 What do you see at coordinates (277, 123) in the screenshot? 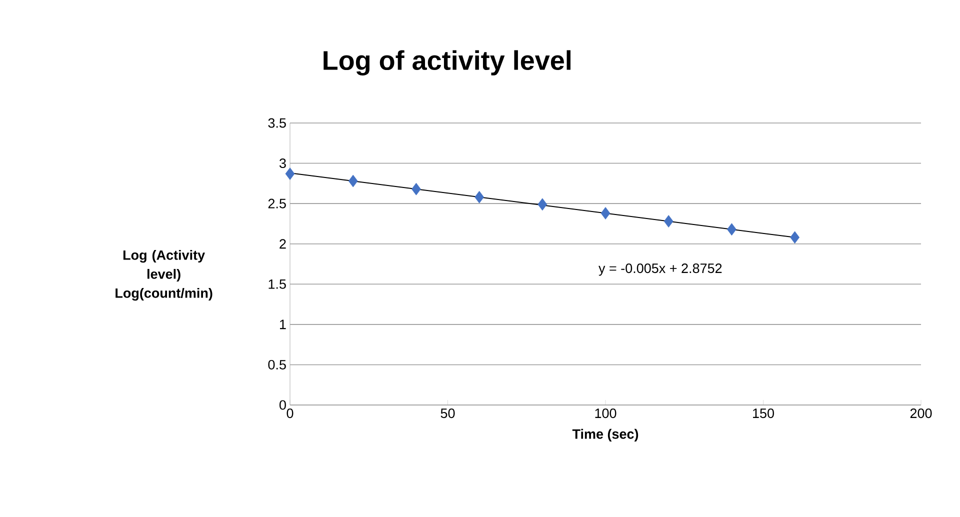
I see `y-tick-label: 3.5` at bounding box center [277, 123].